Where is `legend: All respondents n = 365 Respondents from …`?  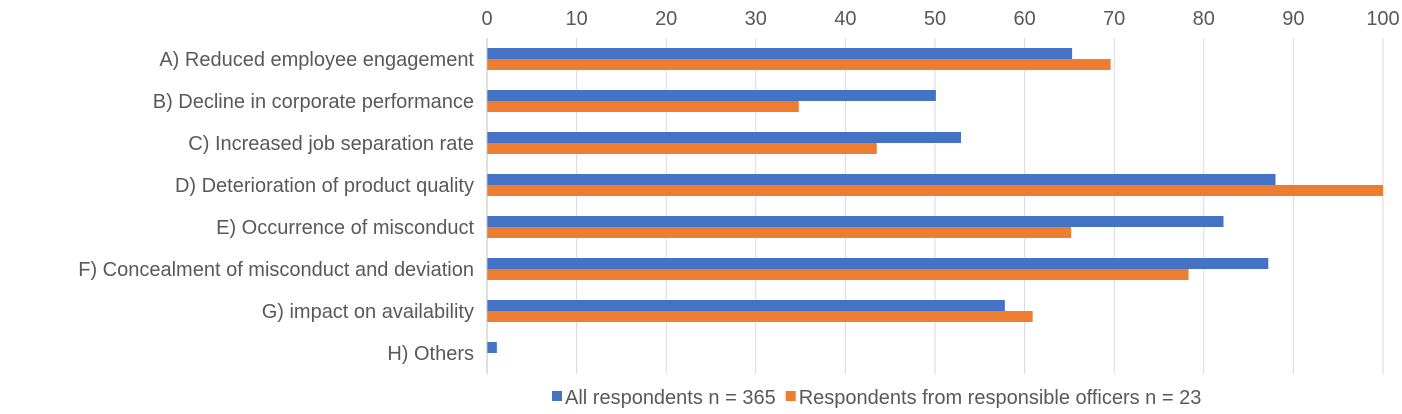 legend: All respondents n = 365 Respondents from … is located at coordinates (876, 398).